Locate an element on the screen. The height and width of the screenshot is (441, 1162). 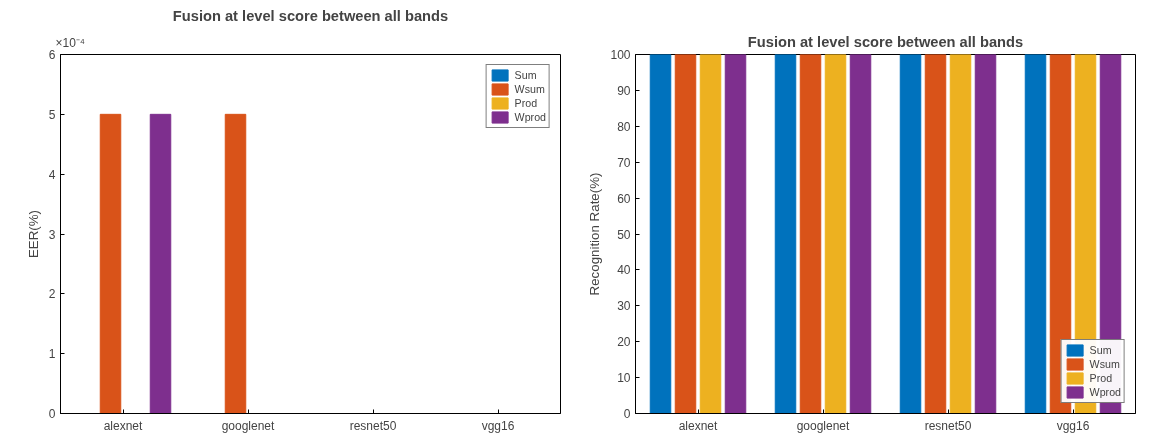
y-tick-label: 4 is located at coordinates (52, 174).